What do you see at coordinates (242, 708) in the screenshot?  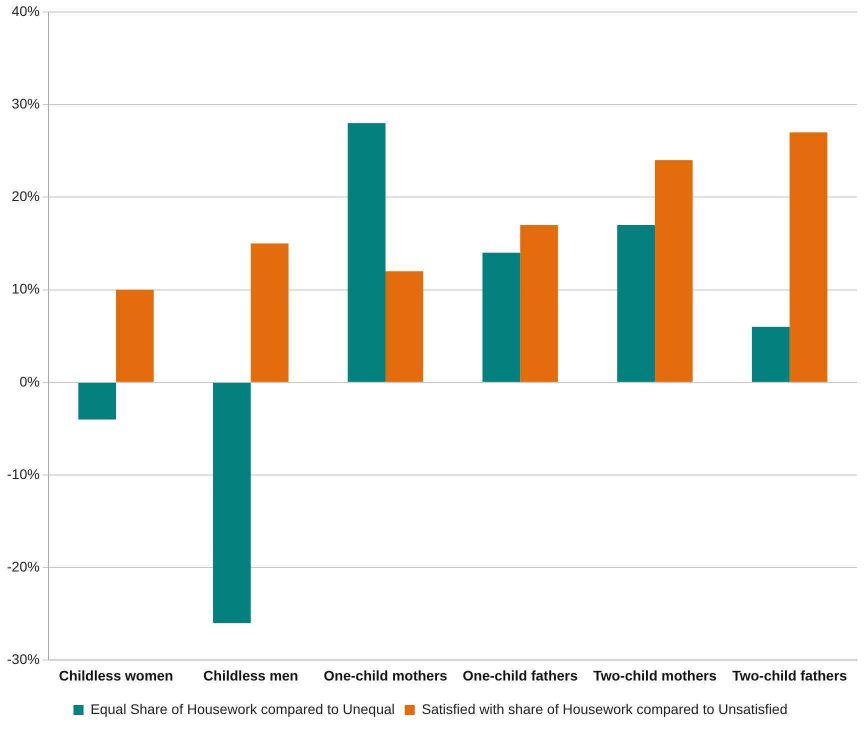 I see `legend-label: Equal Share of Housework compared to Unequal` at bounding box center [242, 708].